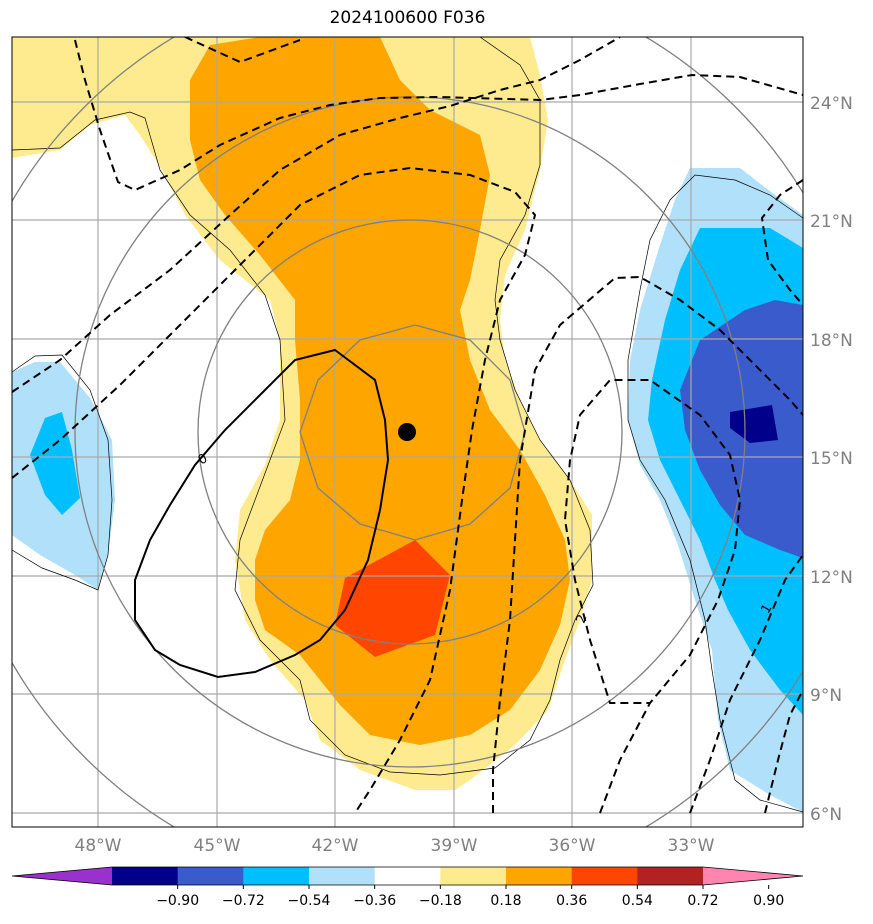 Image resolution: width=873 pixels, height=924 pixels. Describe the element at coordinates (505, 901) in the screenshot. I see `colorbar-tick-label: 0.18` at that location.